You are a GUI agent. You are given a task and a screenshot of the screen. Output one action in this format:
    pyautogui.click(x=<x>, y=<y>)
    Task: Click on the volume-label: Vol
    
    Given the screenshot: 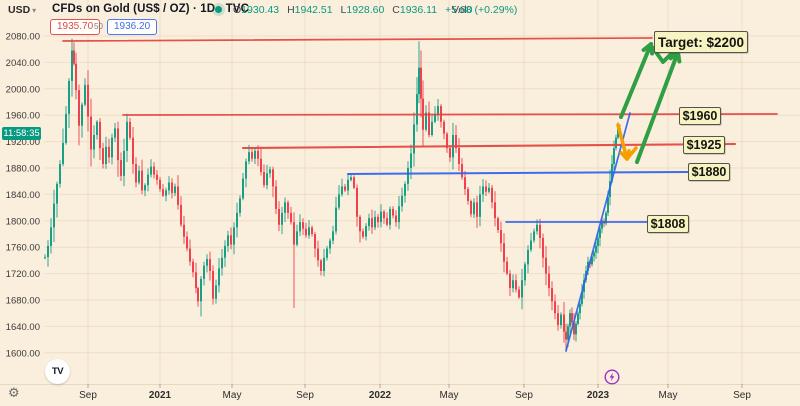 What is the action you would take?
    pyautogui.click(x=459, y=10)
    